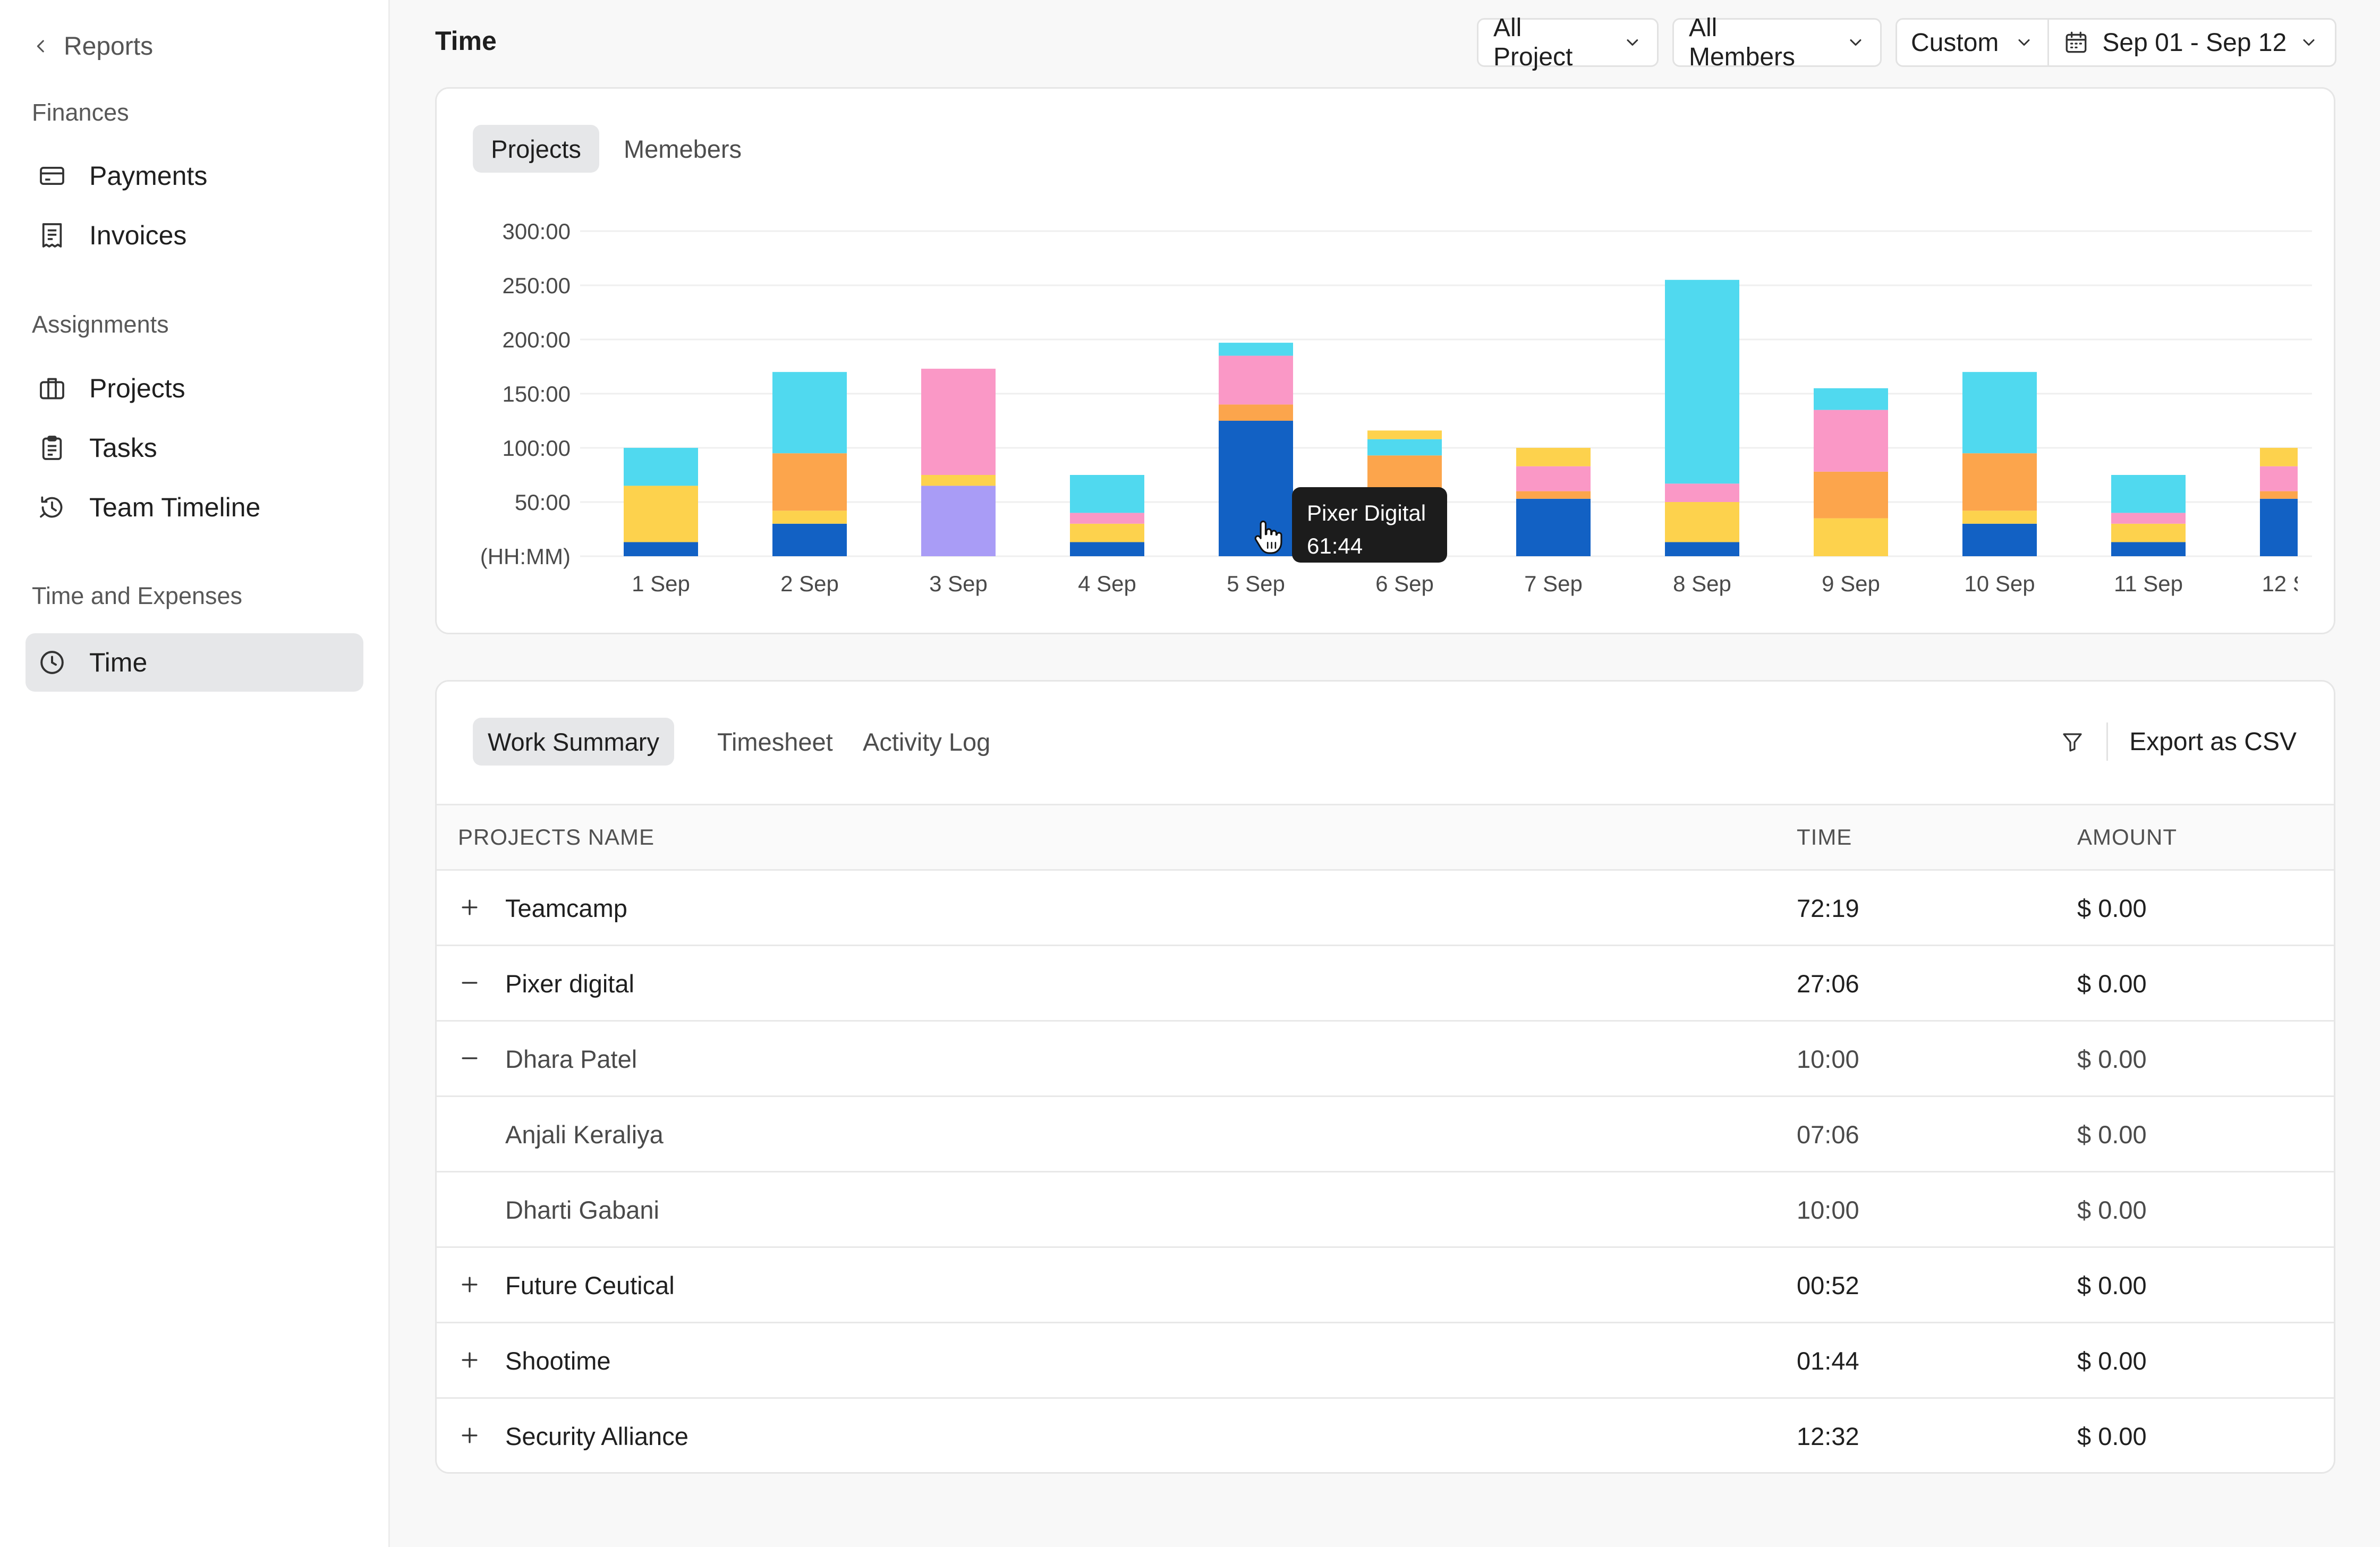 The height and width of the screenshot is (1547, 2380). What do you see at coordinates (194, 235) in the screenshot?
I see `sidebar-item-invoices: Invoices` at bounding box center [194, 235].